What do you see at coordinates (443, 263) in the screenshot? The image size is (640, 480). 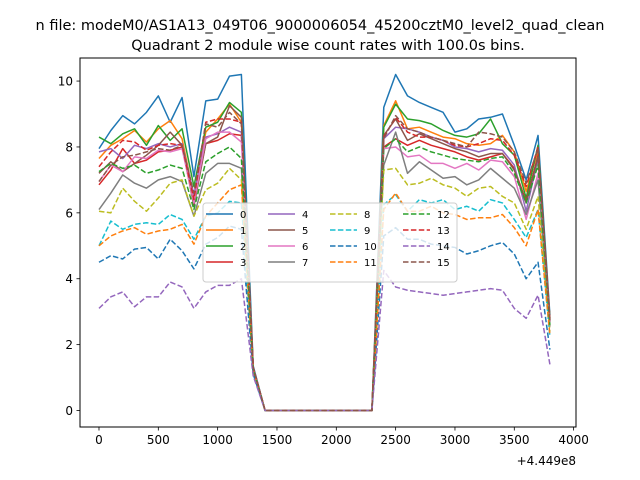 I see `legend-label-15: 15` at bounding box center [443, 263].